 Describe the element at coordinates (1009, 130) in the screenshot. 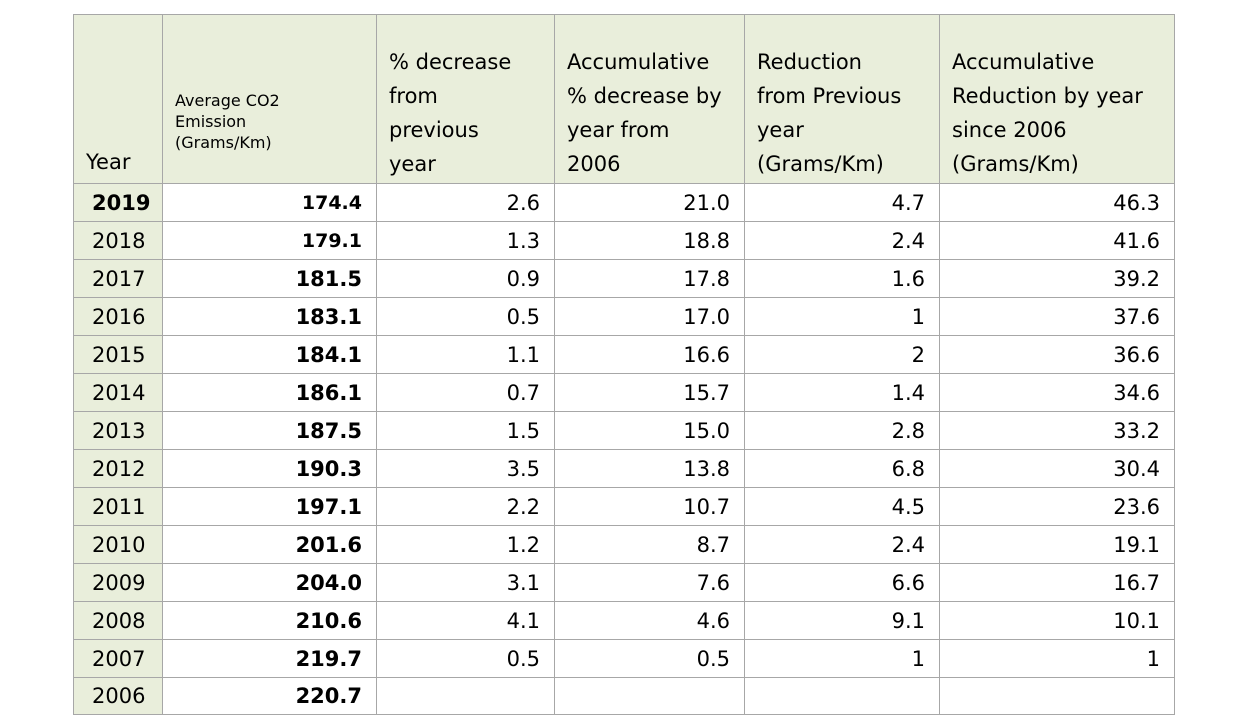

I see `header-line: since 2006` at that location.